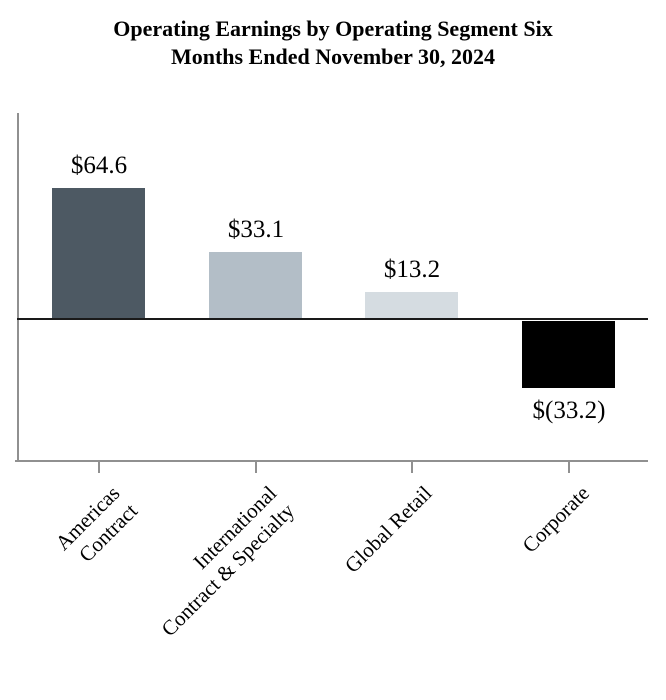 Image resolution: width=666 pixels, height=700 pixels. I want to click on x-tick-global-retail, so click(412, 467).